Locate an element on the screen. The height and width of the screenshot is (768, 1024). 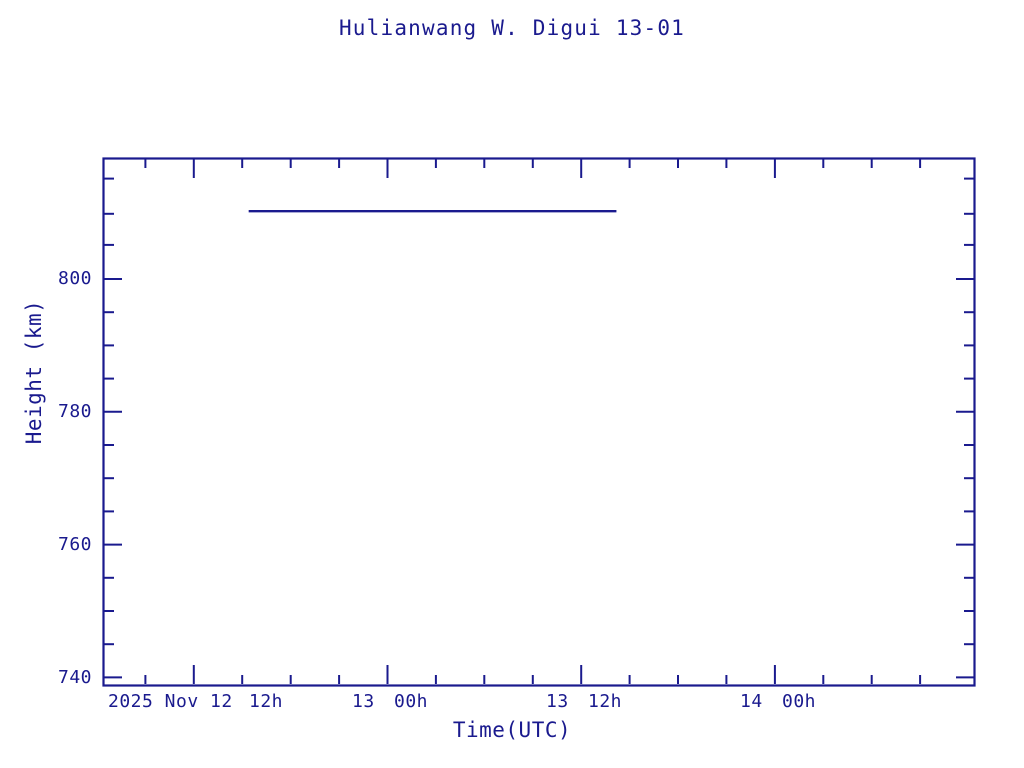
x-tick-label-12h-day12: 12h is located at coordinates (266, 701).